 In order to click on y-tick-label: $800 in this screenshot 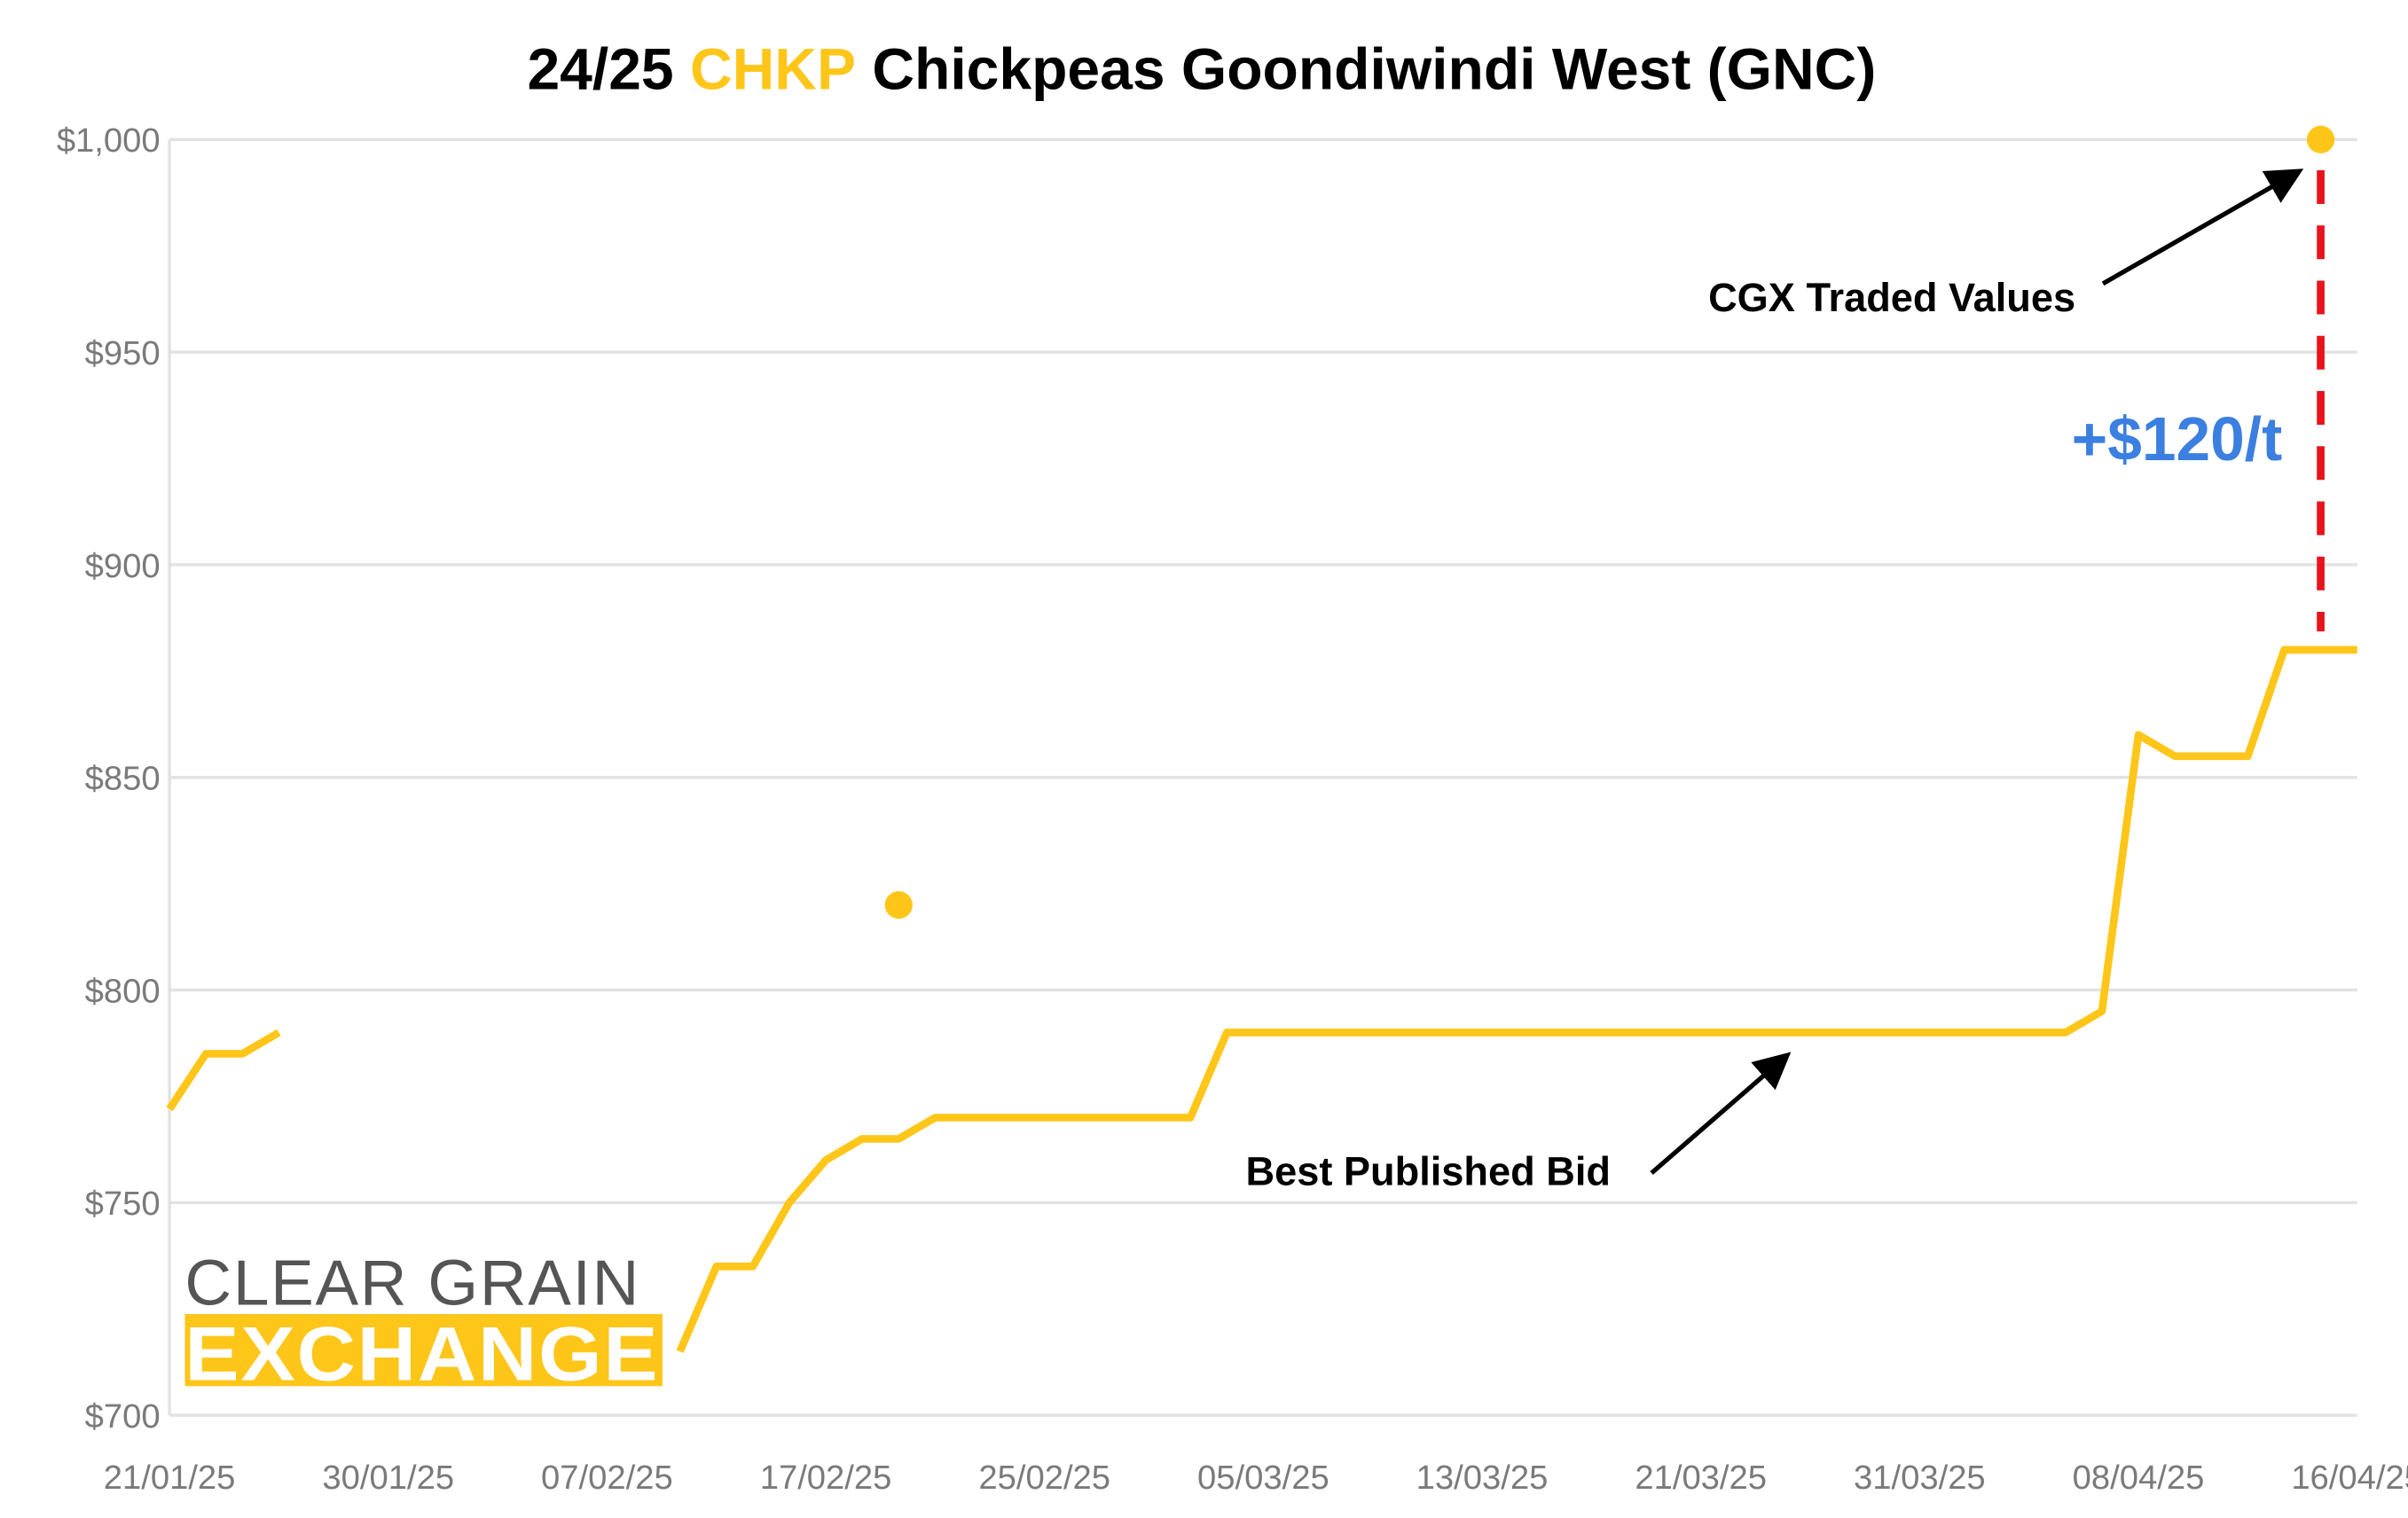, I will do `click(123, 991)`.